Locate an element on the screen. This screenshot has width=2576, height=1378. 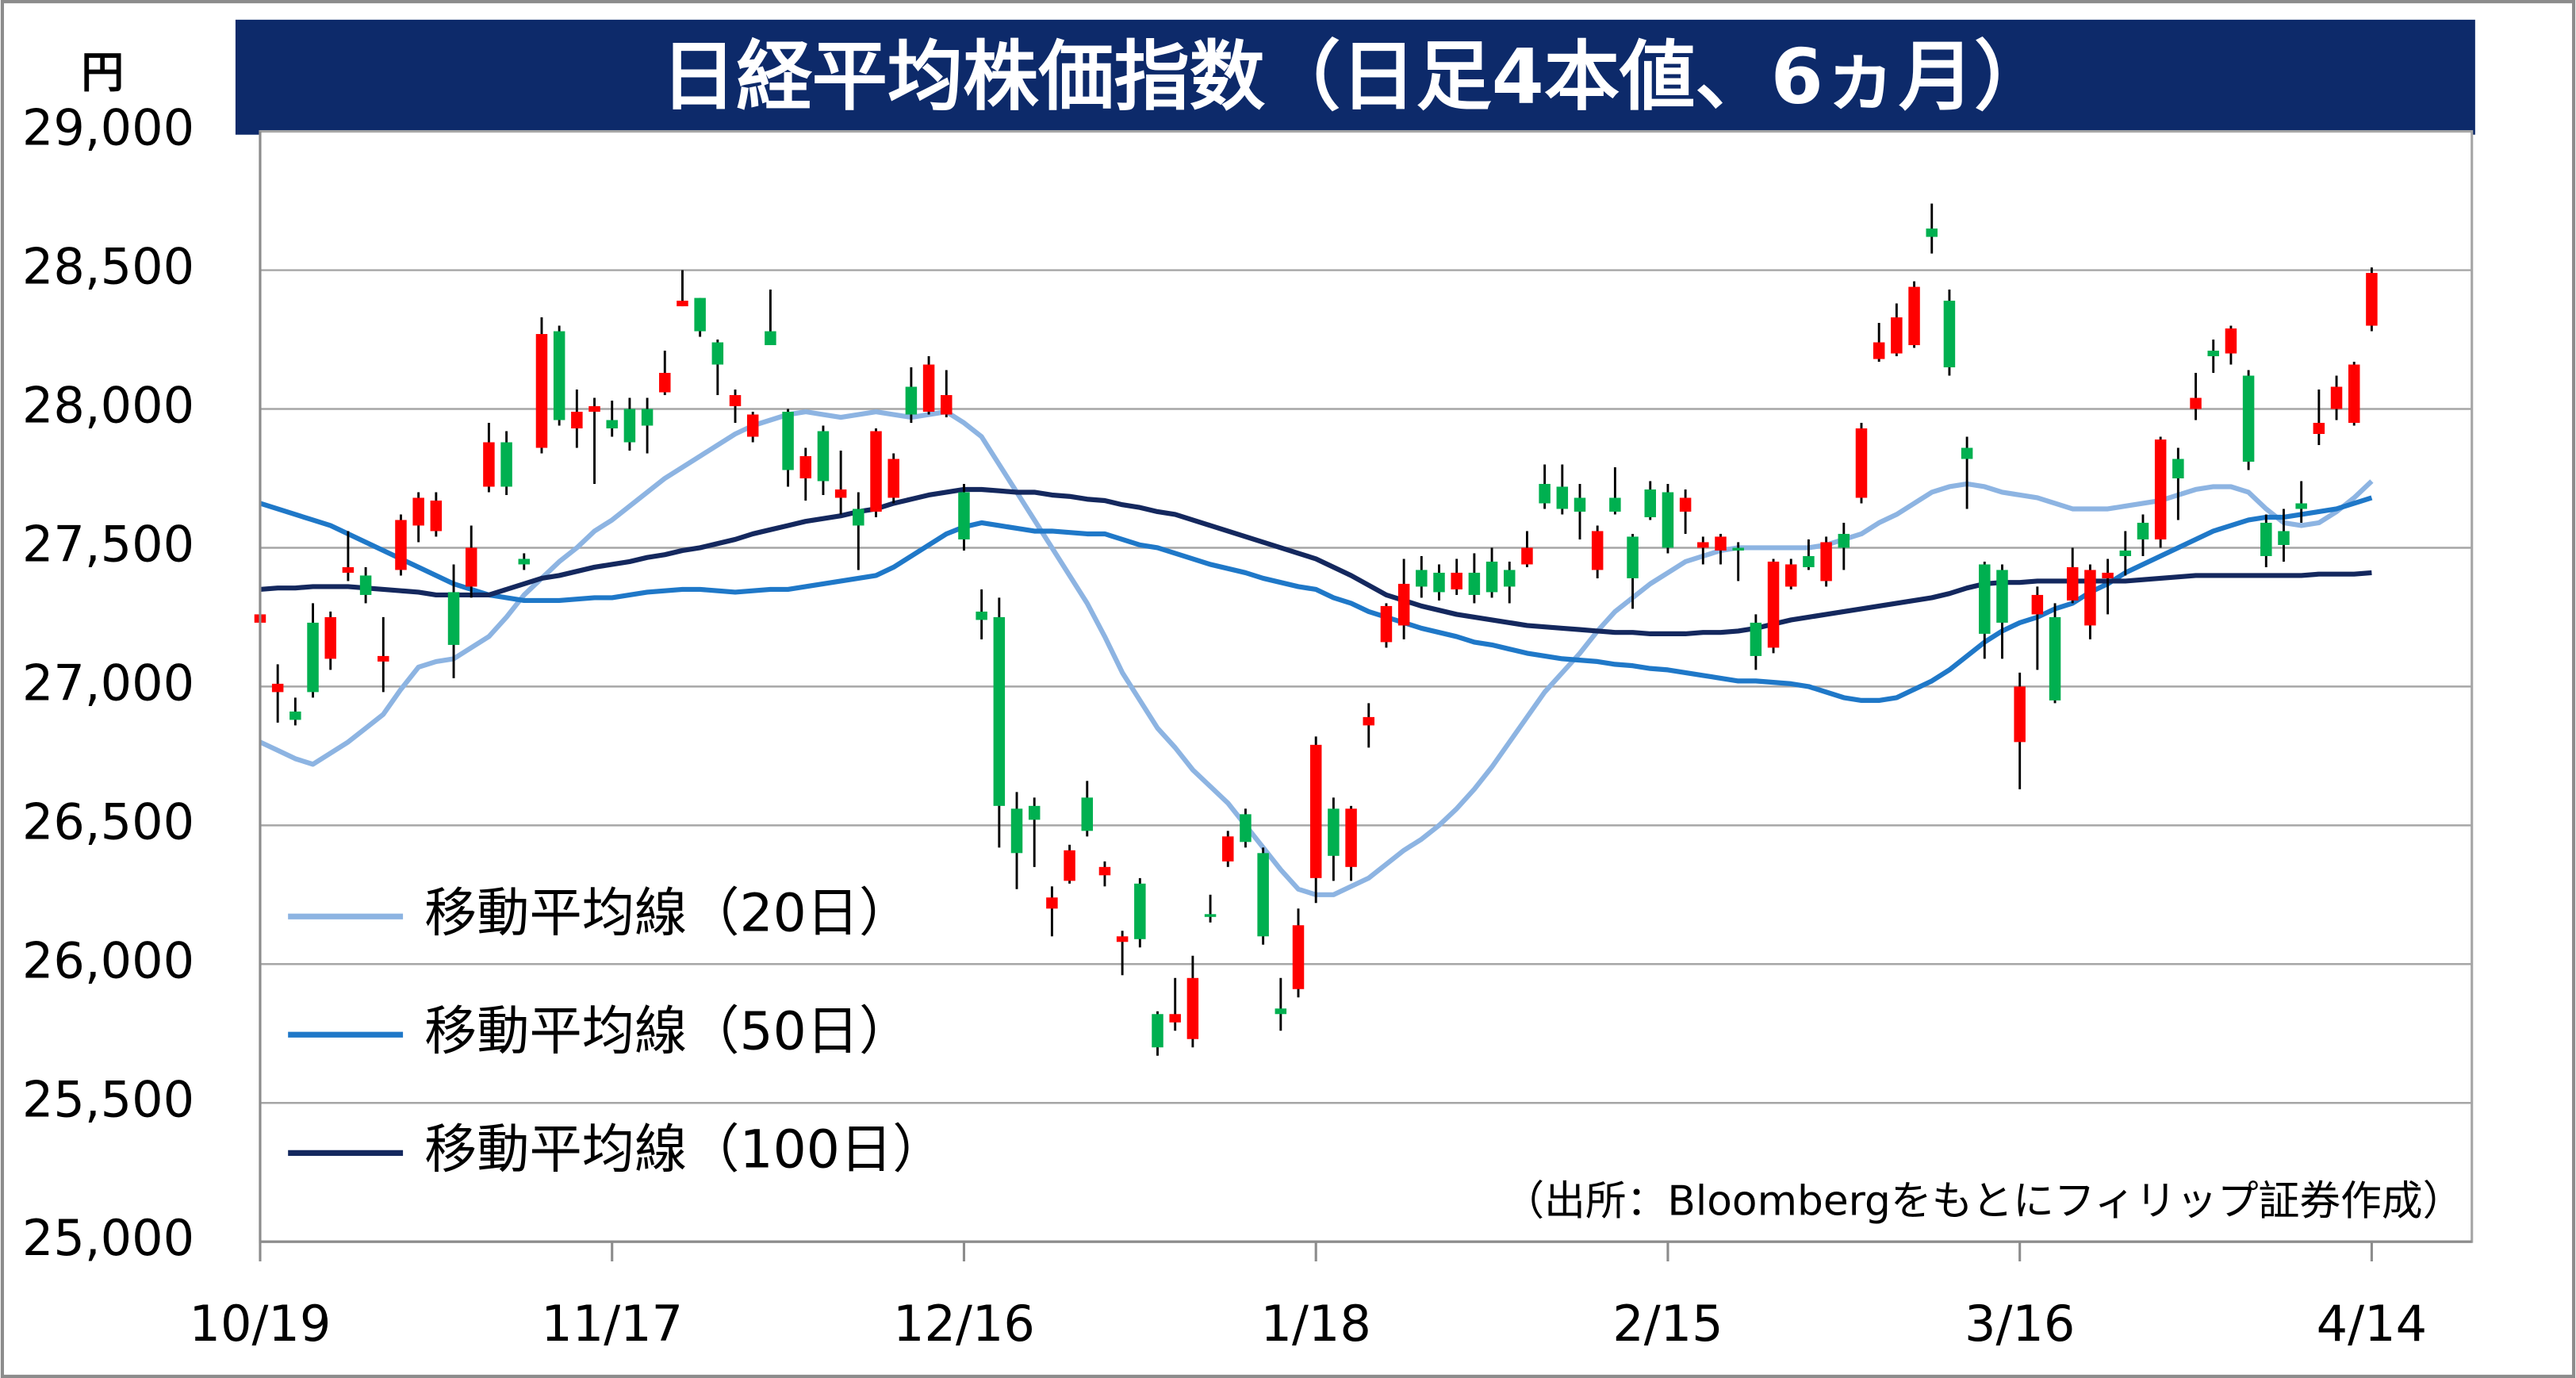
x-tick-label: 11/17 is located at coordinates (612, 1324).